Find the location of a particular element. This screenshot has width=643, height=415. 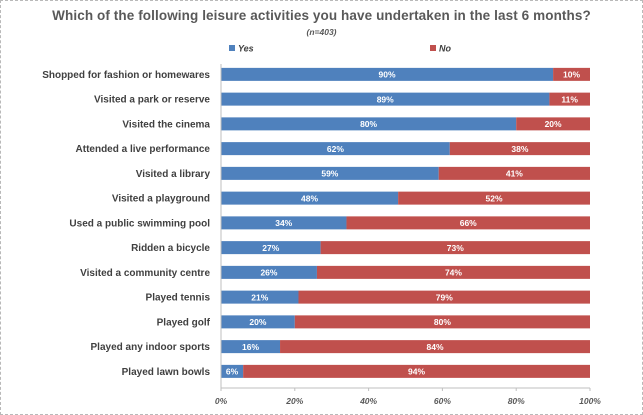

data-label-no: 52% is located at coordinates (494, 198).